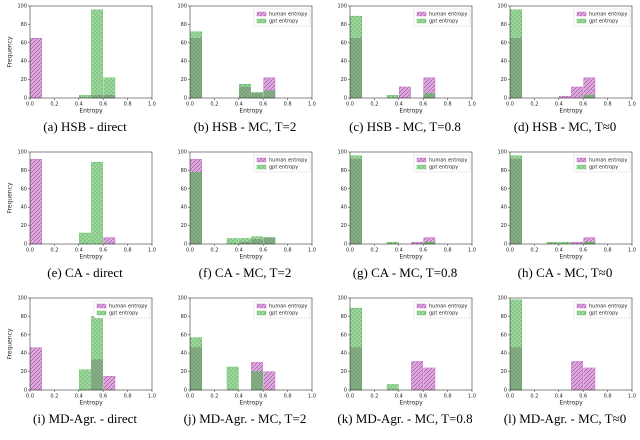 The image size is (640, 440). Describe the element at coordinates (85, 272) in the screenshot. I see `subplot-caption: (e) CA - direct` at that location.